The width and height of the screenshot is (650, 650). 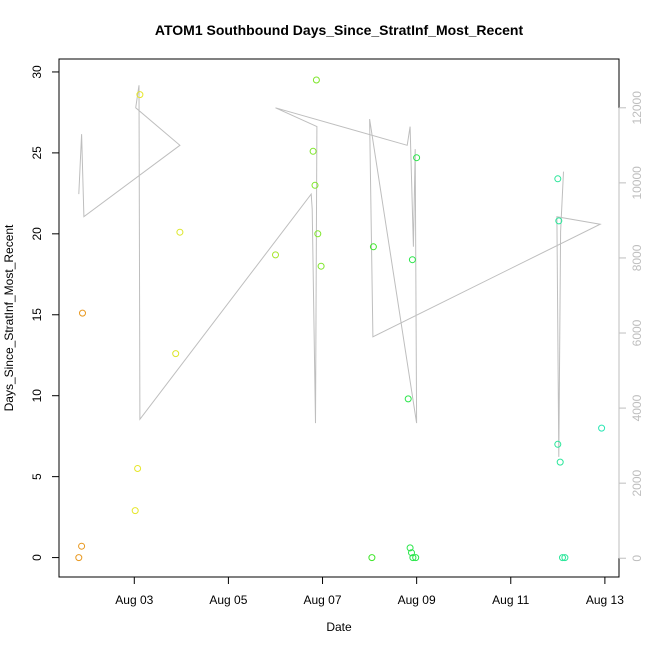 What do you see at coordinates (37, 396) in the screenshot?
I see `y-tick-label: 10` at bounding box center [37, 396].